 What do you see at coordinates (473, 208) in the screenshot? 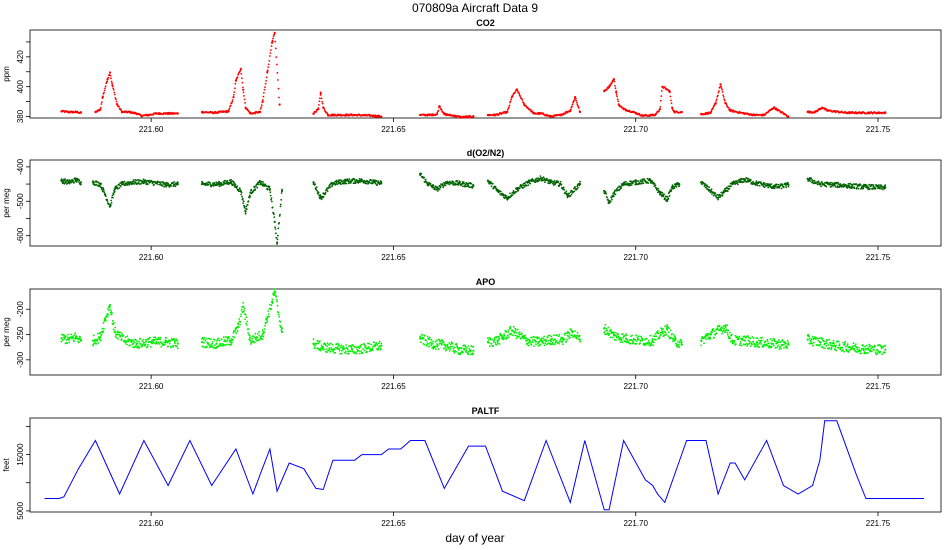
I see `o2n2-data-layer` at bounding box center [473, 208].